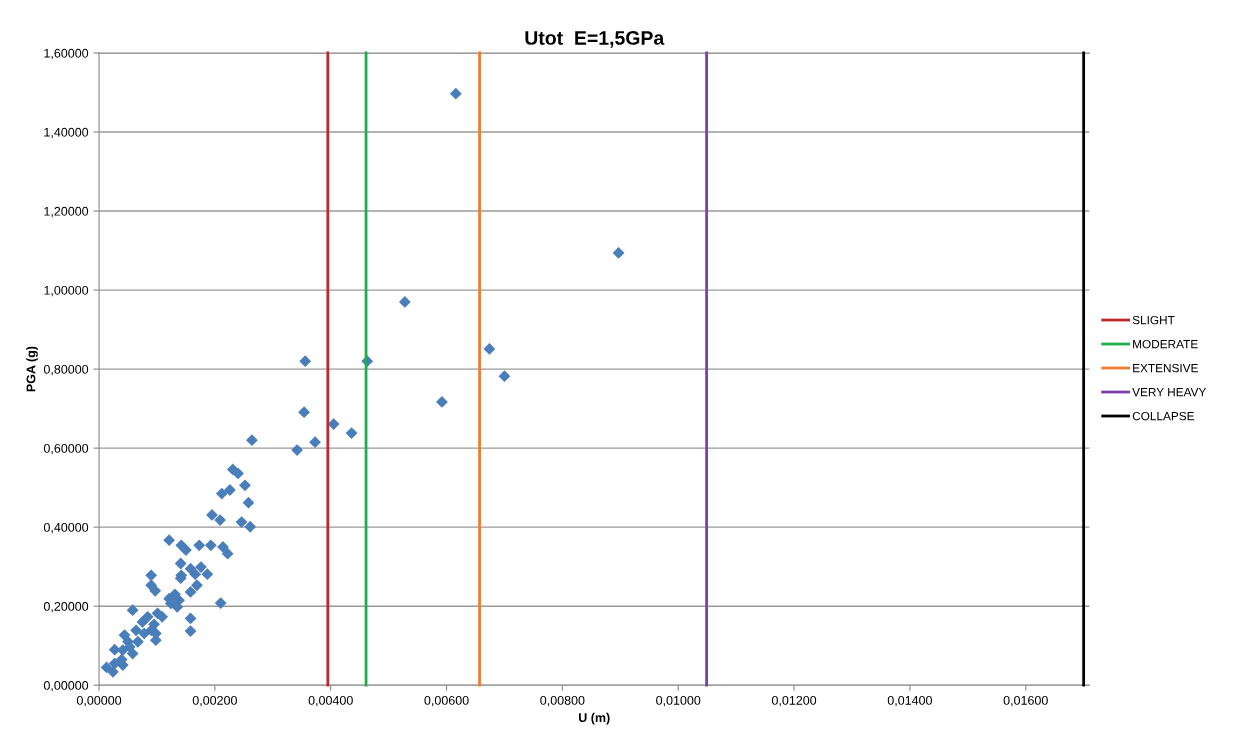 The height and width of the screenshot is (736, 1238). Describe the element at coordinates (562, 701) in the screenshot. I see `x-tick-label: 0,00800` at that location.